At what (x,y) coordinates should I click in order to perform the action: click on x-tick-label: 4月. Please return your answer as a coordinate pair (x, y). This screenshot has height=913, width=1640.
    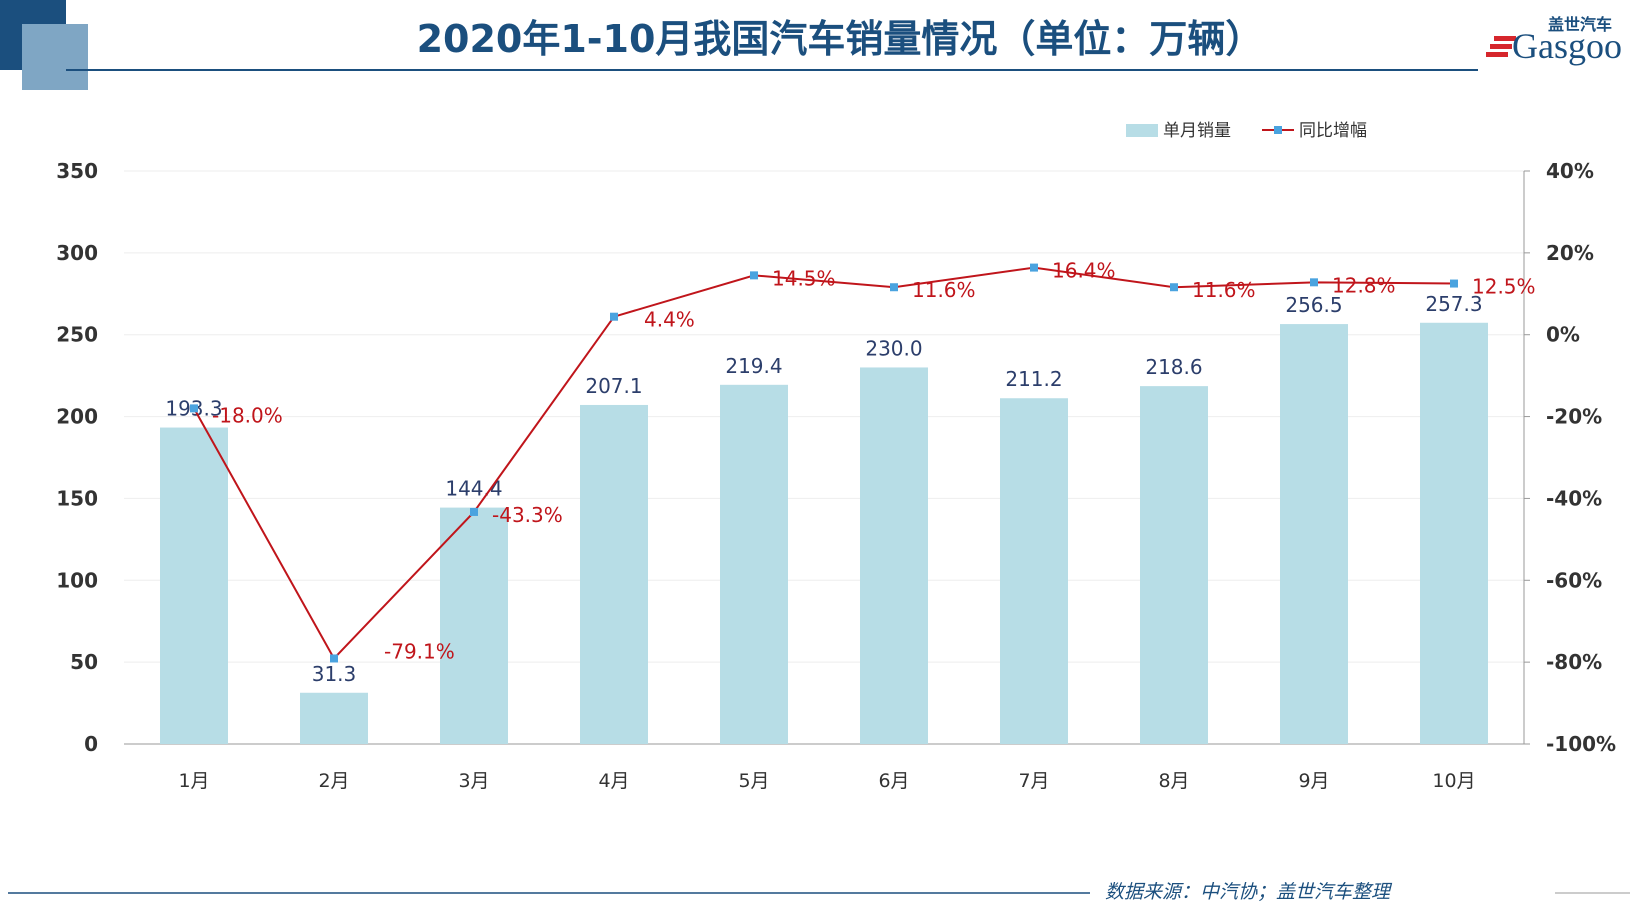
    Looking at the image, I should click on (613, 781).